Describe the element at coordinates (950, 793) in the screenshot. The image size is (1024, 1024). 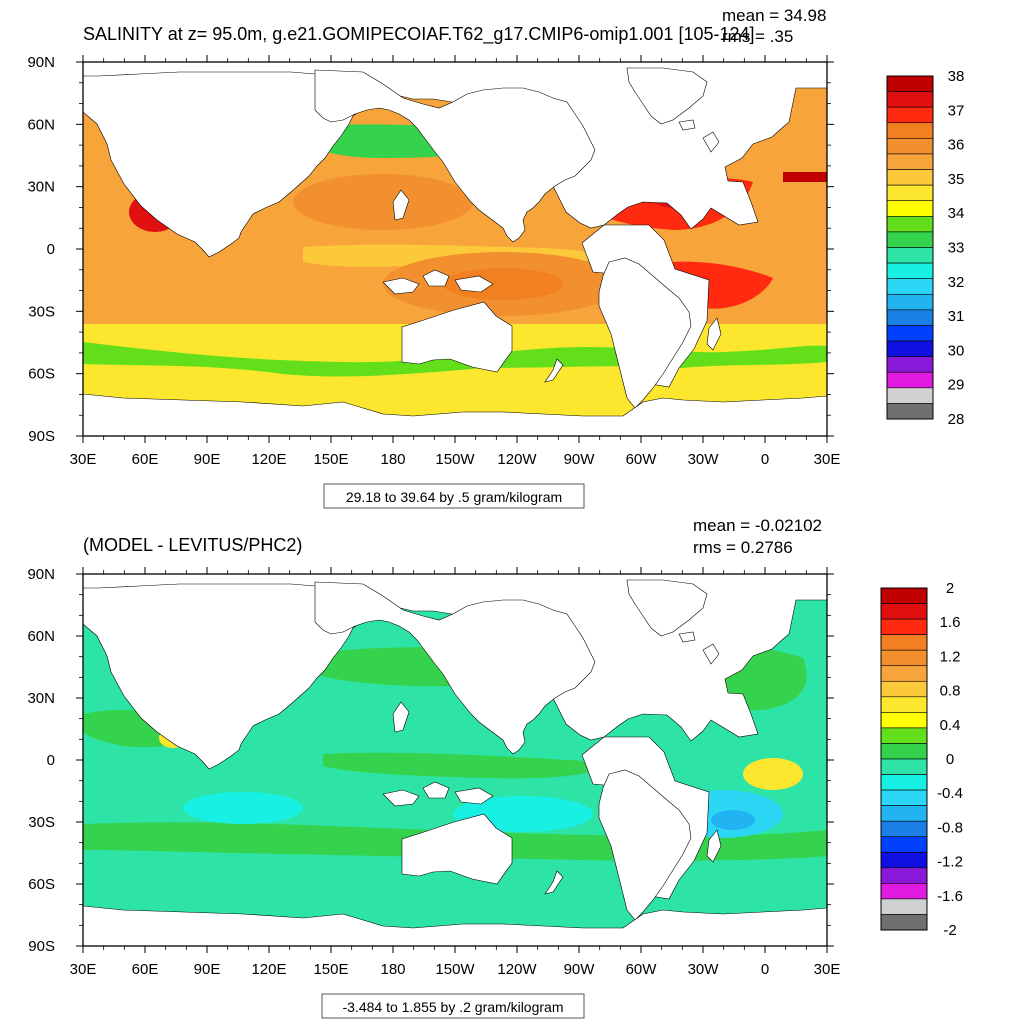
I see `difference-colorbar-label: -0.4` at that location.